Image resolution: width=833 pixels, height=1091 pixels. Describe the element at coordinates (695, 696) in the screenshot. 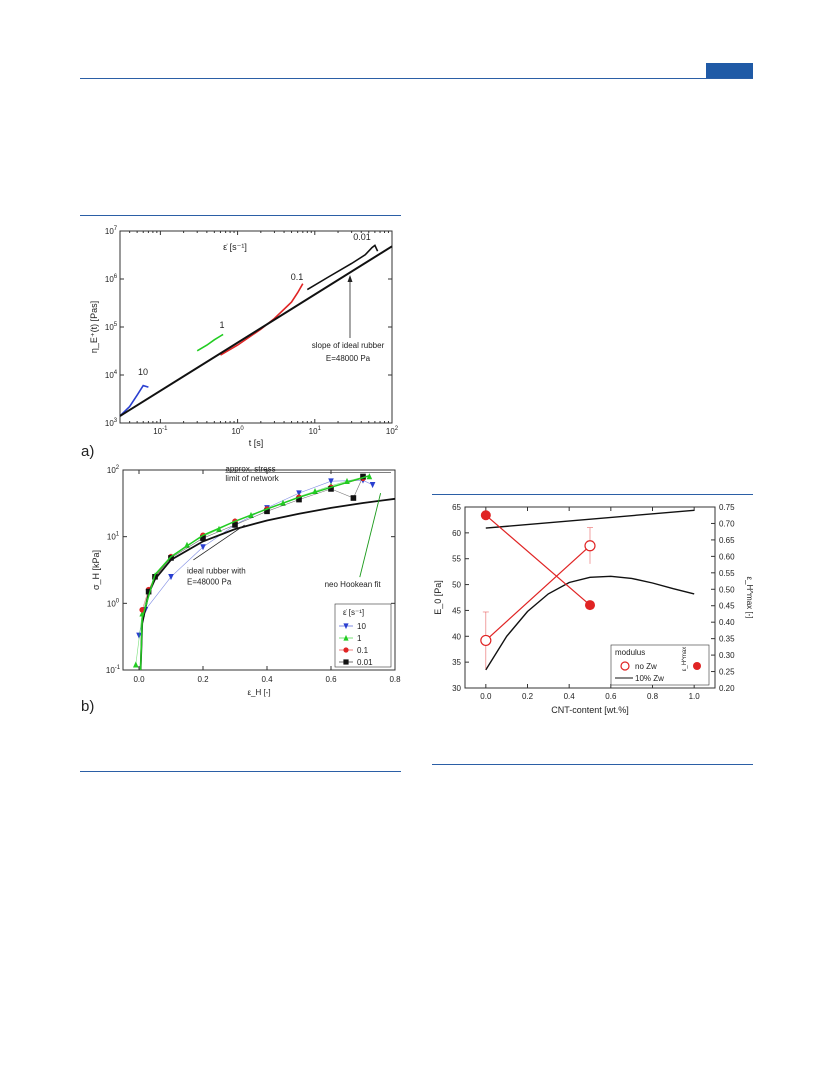

I see `x-tick-label: 1.0` at that location.